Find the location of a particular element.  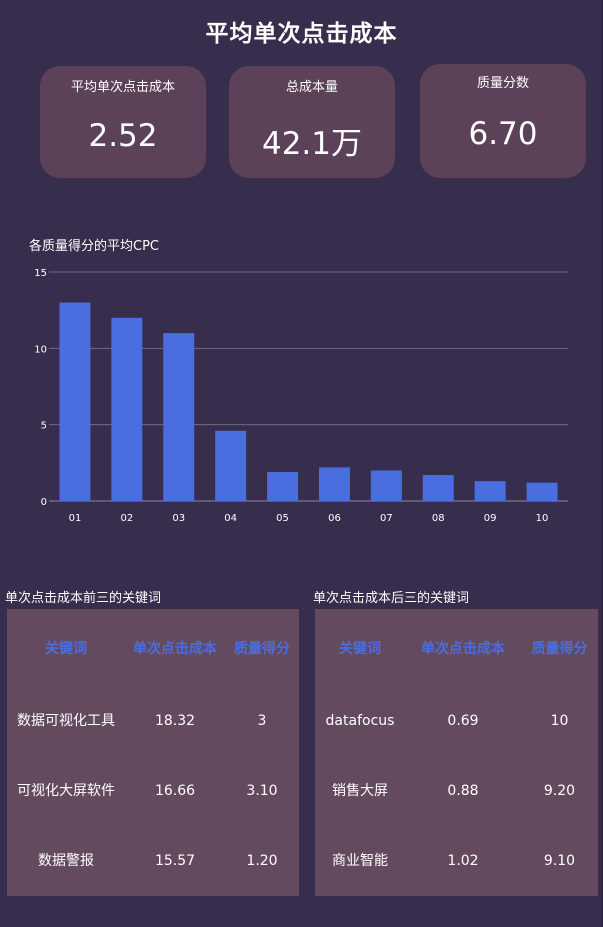

kpi-value: 2.52 is located at coordinates (123, 136).